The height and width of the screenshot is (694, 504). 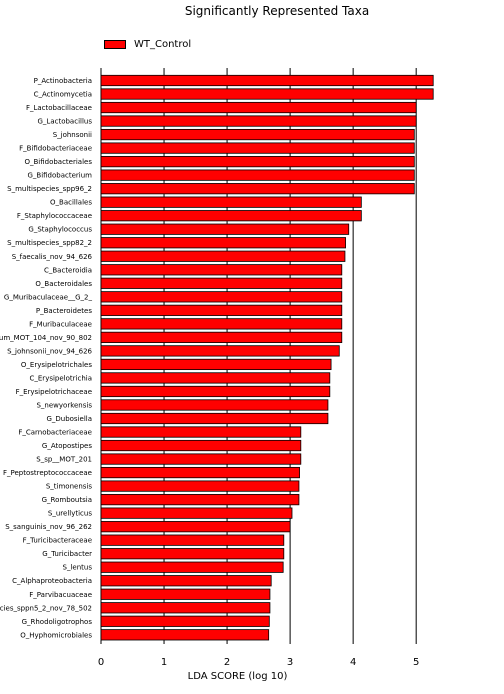 What do you see at coordinates (48, 527) in the screenshot?
I see `category-label: S_sanguinis_nov_96_262` at bounding box center [48, 527].